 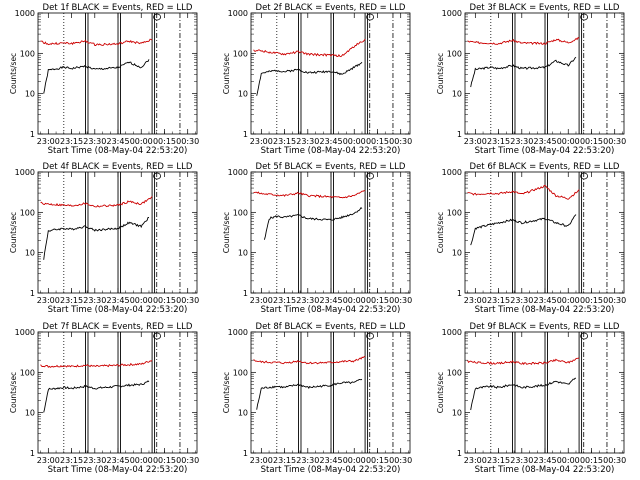 I want to click on chart-title: Det 6f BLACK = Events, RED = LLD, so click(x=545, y=167).